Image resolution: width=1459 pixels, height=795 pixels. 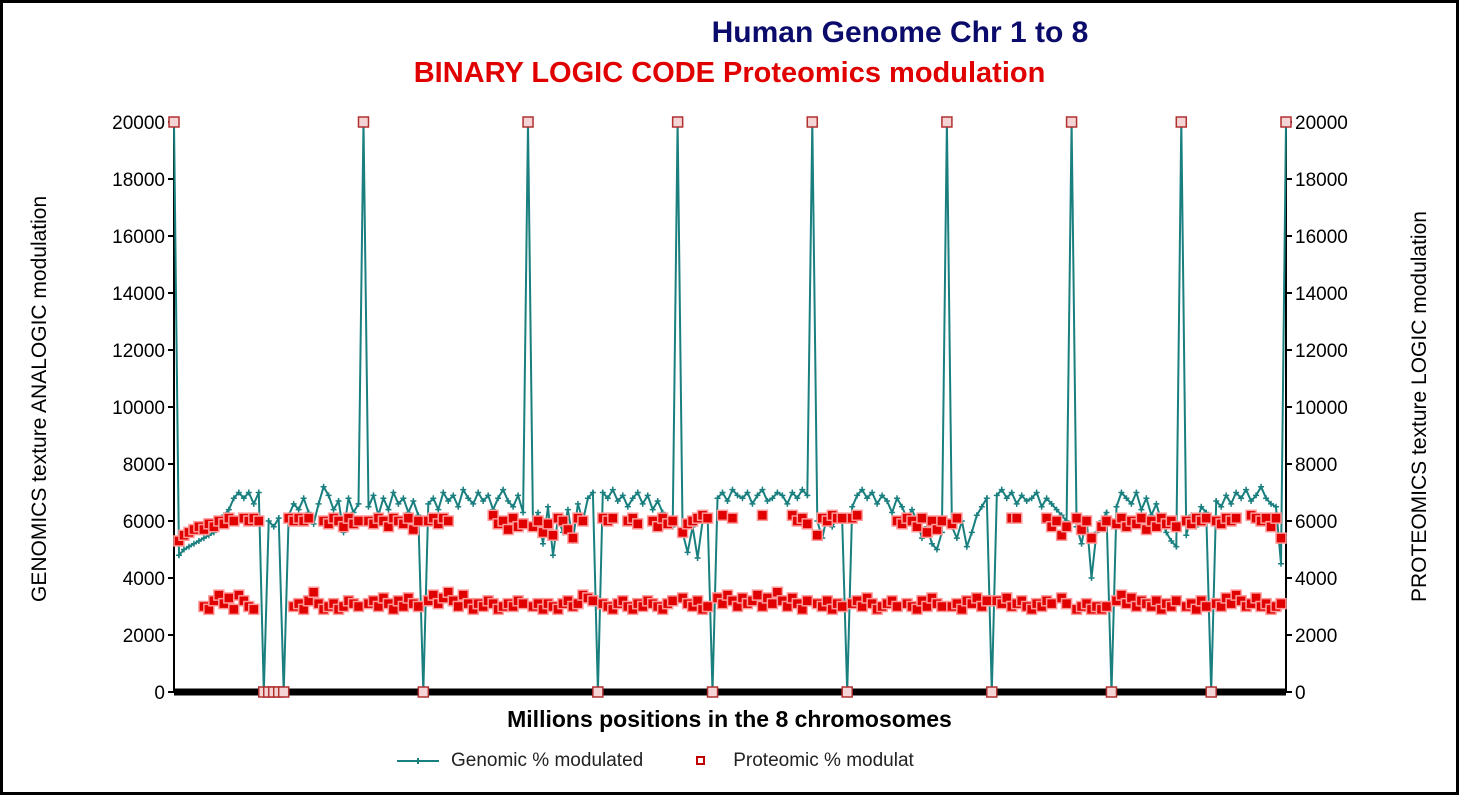 What do you see at coordinates (138, 180) in the screenshot?
I see `y-tick-label-left: 18000` at bounding box center [138, 180].